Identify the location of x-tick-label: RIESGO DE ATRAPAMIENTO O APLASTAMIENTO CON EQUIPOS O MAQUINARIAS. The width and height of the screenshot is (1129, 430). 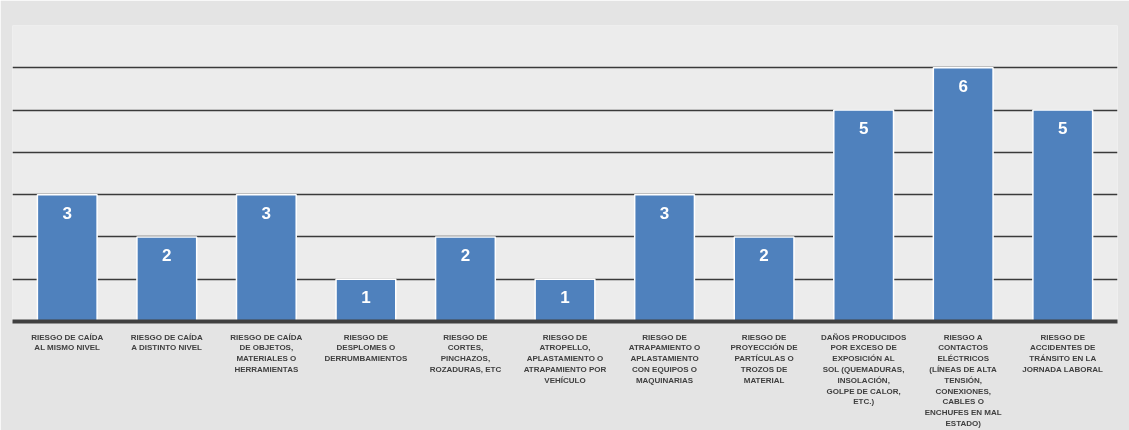
(664, 358).